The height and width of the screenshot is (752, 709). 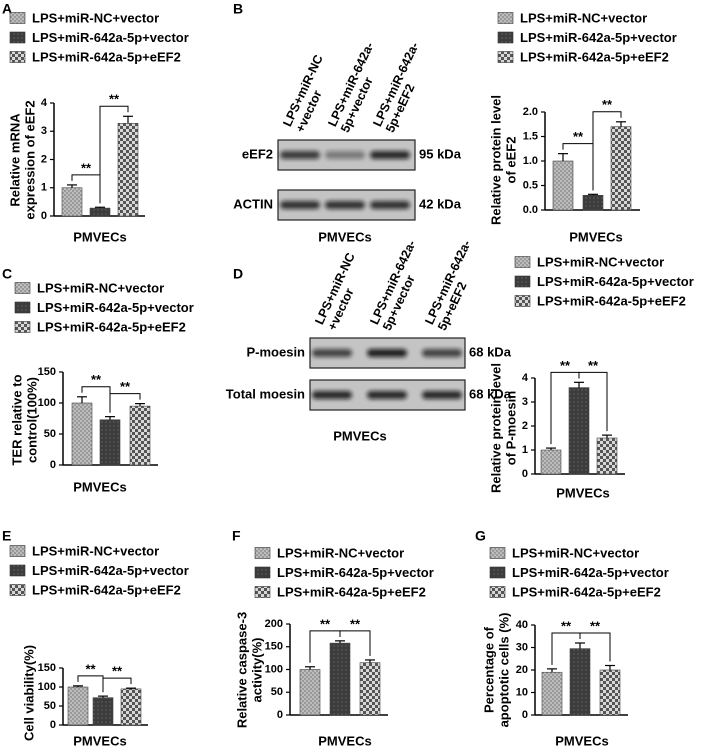 What do you see at coordinates (275, 351) in the screenshot?
I see `row-label: P-moesin` at bounding box center [275, 351].